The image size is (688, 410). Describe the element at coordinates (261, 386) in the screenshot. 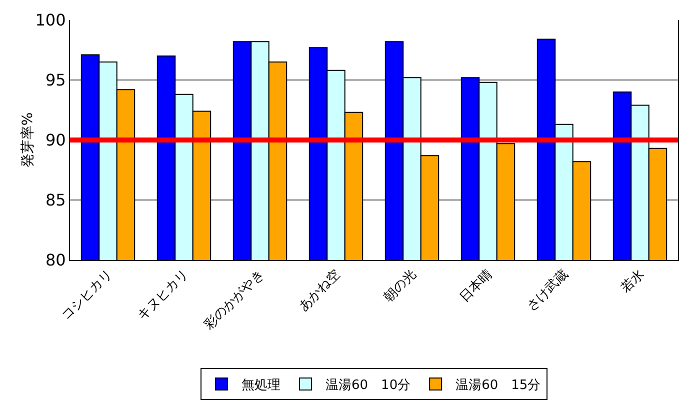

I see `legend-label: 無処理` at that location.